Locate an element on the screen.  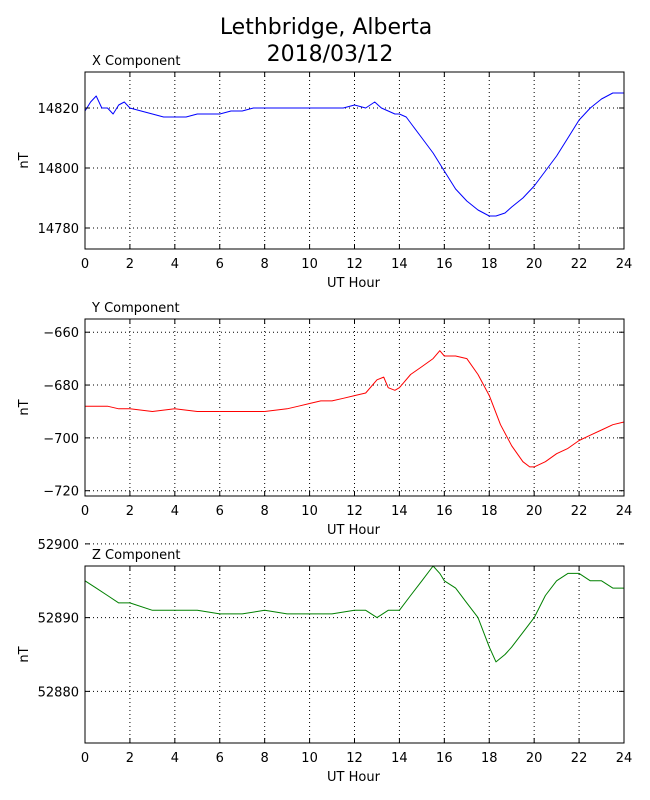
y-tick-label: −720 is located at coordinates (61, 492).